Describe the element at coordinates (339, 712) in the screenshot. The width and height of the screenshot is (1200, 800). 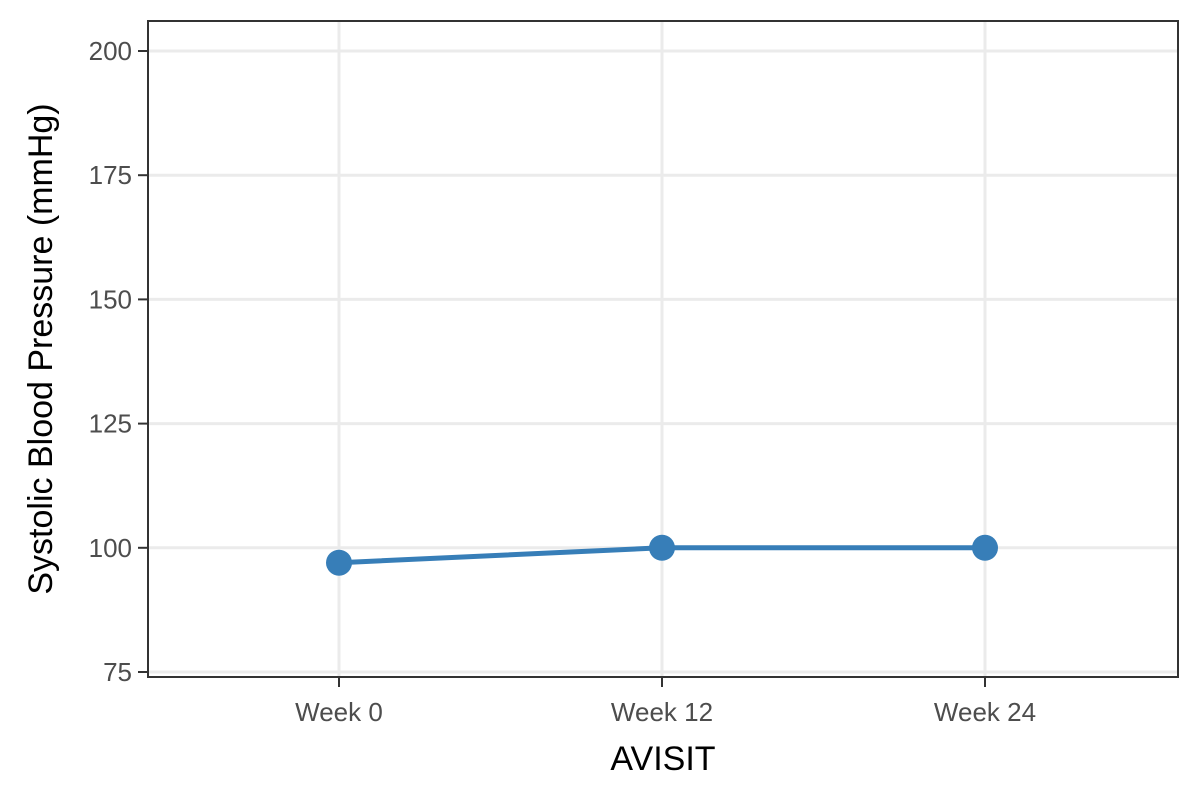
I see `x-tick-label: Week 0` at that location.